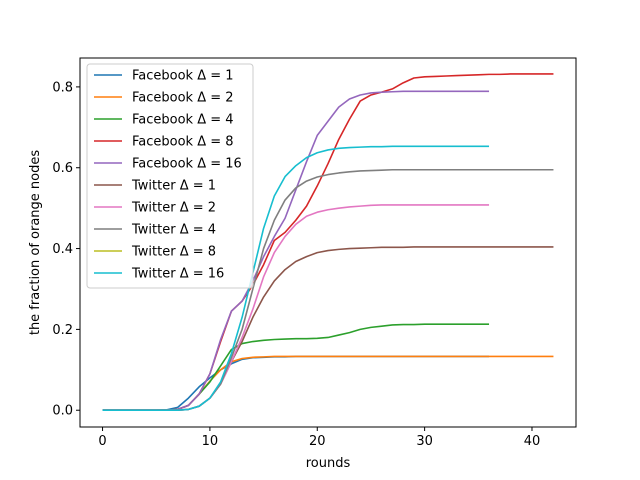 This screenshot has height=480, width=640. What do you see at coordinates (532, 441) in the screenshot?
I see `x-tick-label: 40` at bounding box center [532, 441].